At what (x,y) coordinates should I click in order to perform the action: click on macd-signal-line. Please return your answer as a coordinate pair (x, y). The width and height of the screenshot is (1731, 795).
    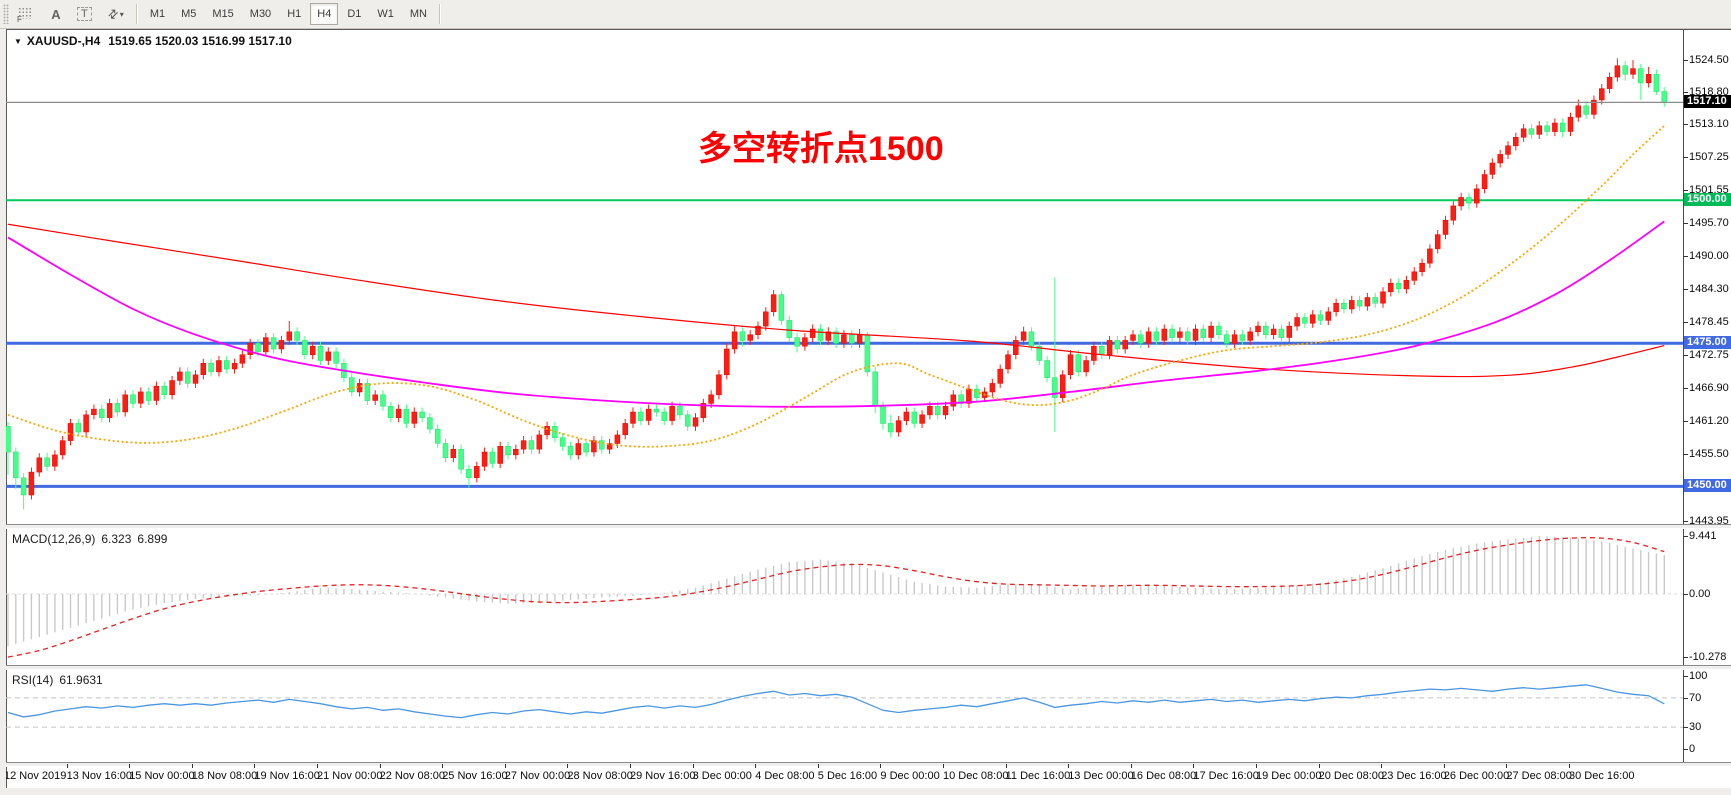
    Looking at the image, I should click on (836, 597).